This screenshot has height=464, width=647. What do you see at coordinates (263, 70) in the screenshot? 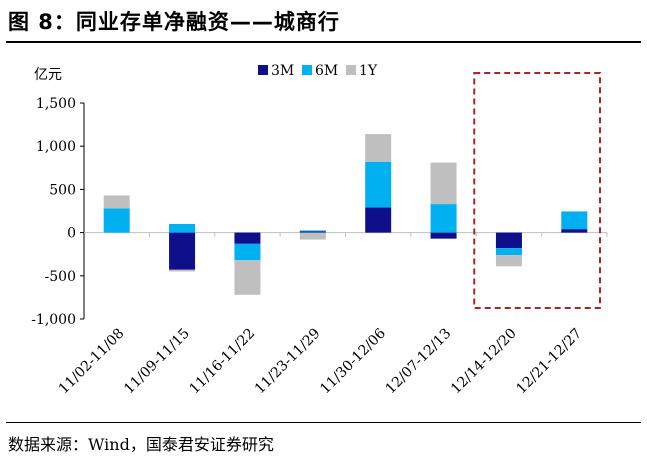
I see `legend-swatch-3m` at bounding box center [263, 70].